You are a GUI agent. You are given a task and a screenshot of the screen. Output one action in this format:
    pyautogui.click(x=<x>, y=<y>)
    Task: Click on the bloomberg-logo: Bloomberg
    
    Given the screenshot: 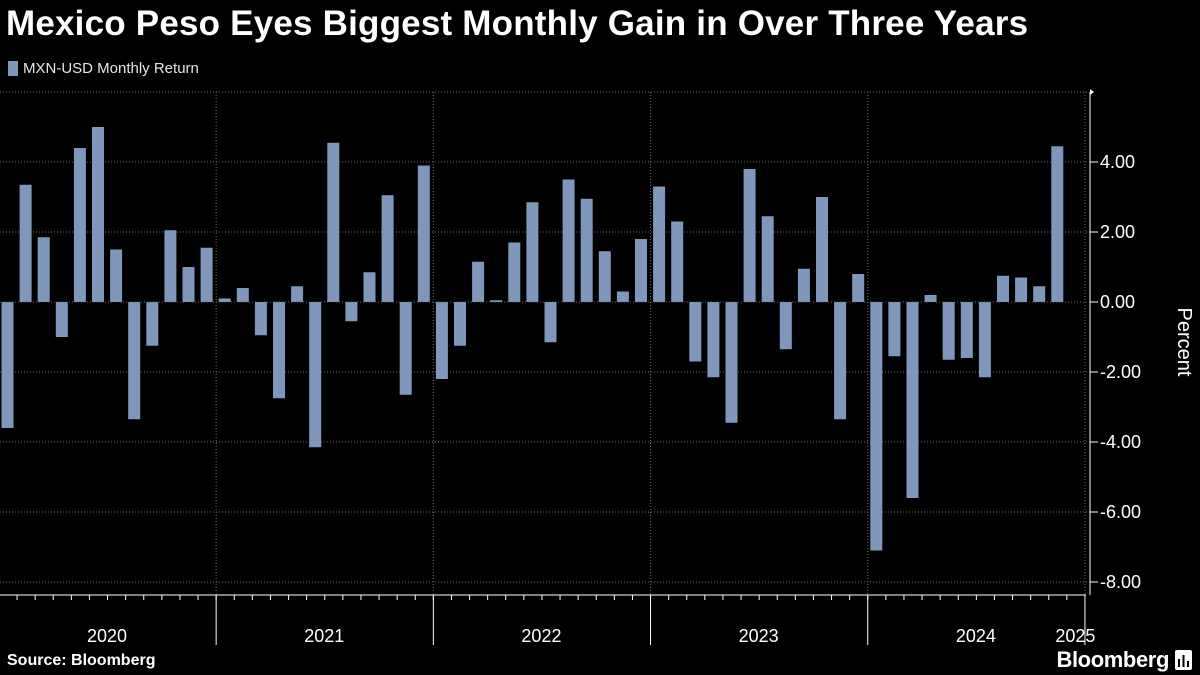 What is the action you would take?
    pyautogui.click(x=1124, y=660)
    